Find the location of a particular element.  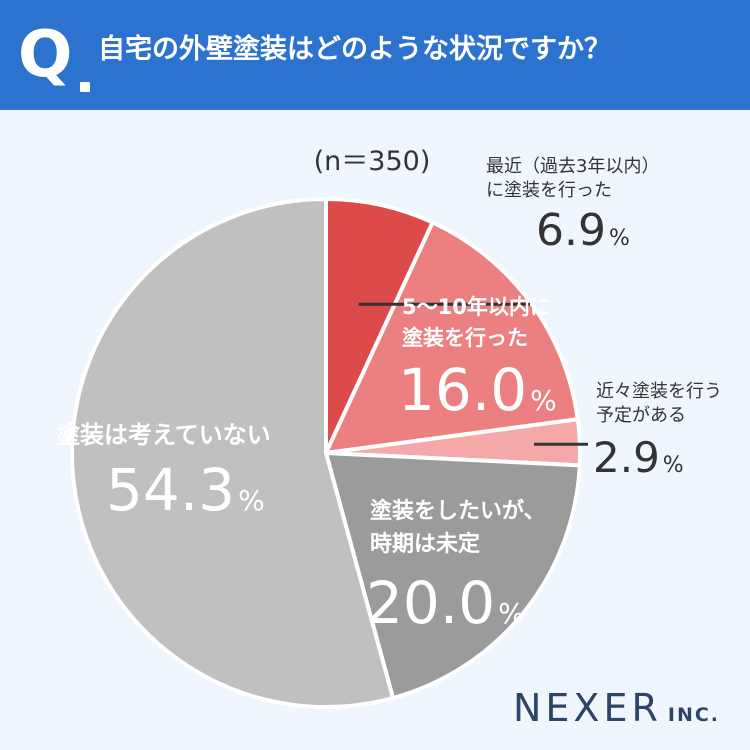

slice-5-value-unit: % is located at coordinates (251, 500).